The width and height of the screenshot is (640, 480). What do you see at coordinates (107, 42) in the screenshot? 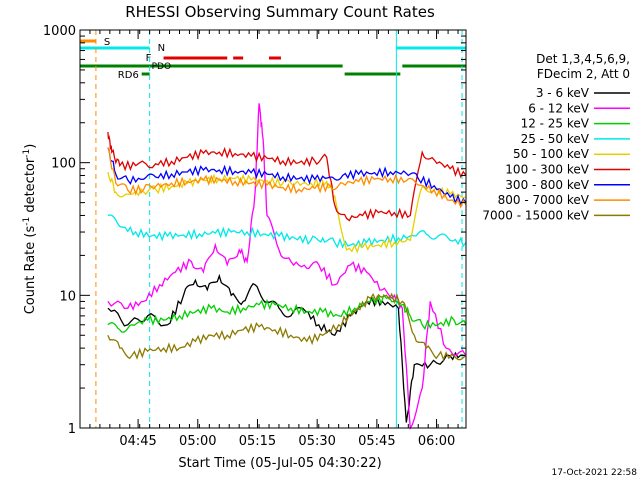
I see `state-label-saa: S` at bounding box center [107, 42].